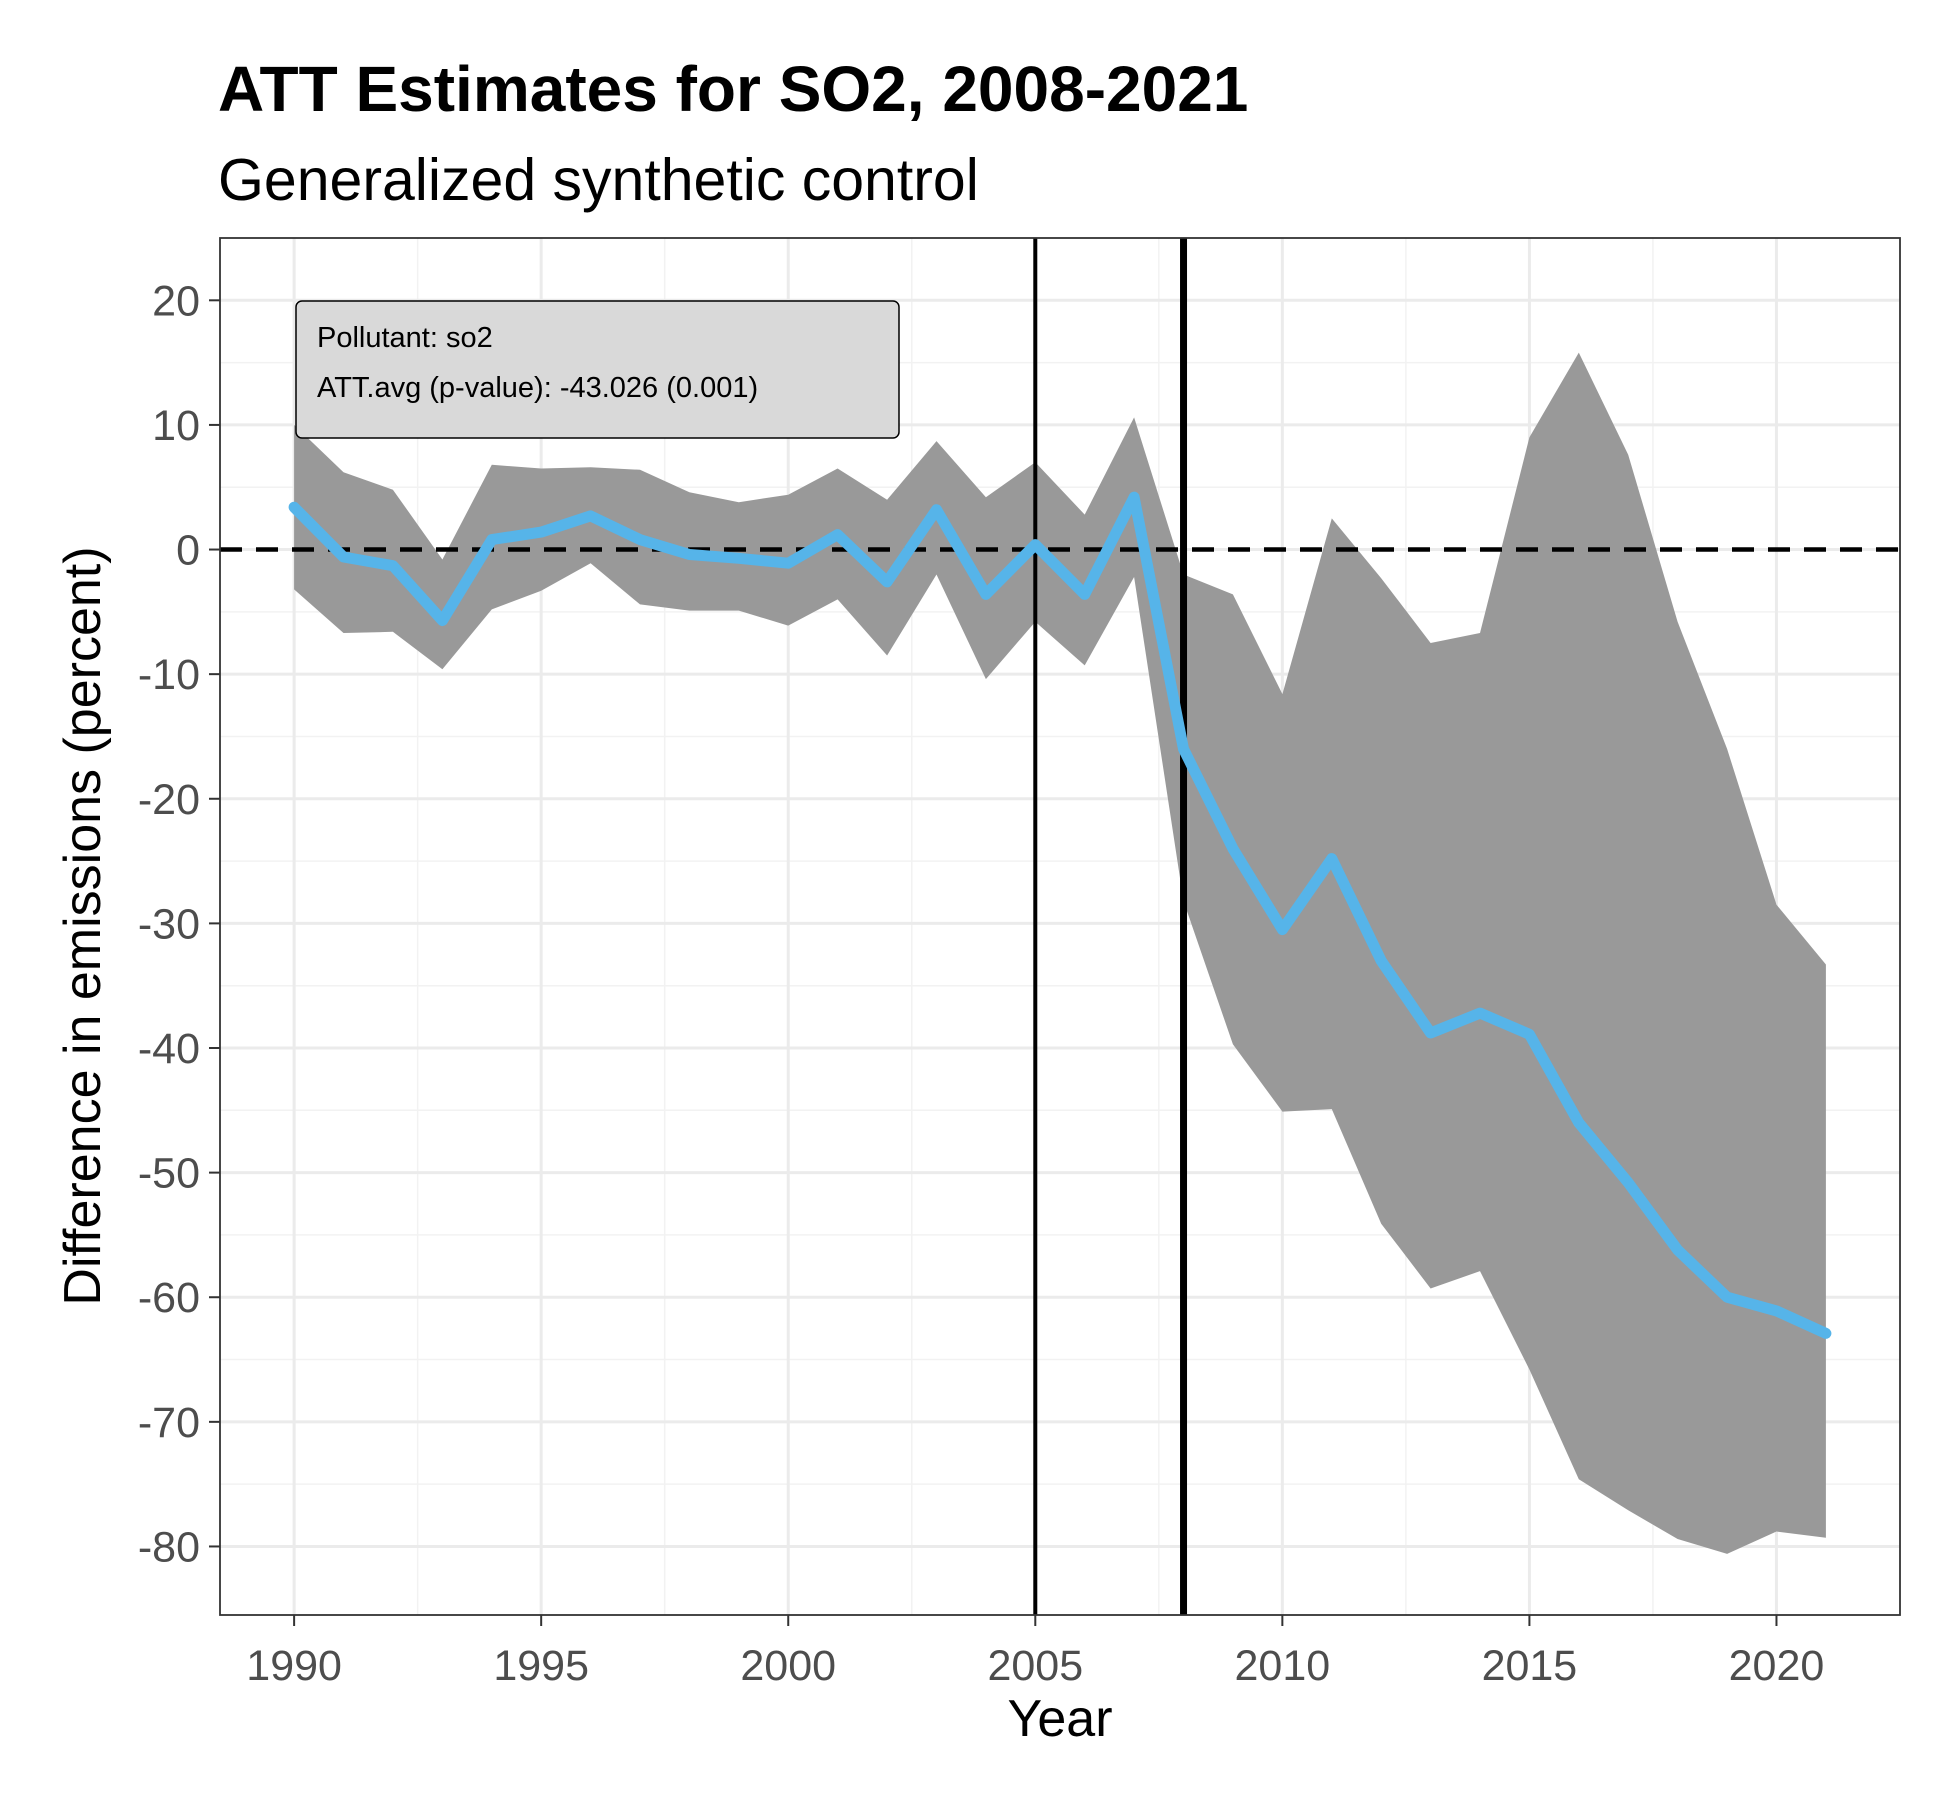 The image size is (1950, 1800). I want to click on x-tick-label: 1990, so click(294, 1666).